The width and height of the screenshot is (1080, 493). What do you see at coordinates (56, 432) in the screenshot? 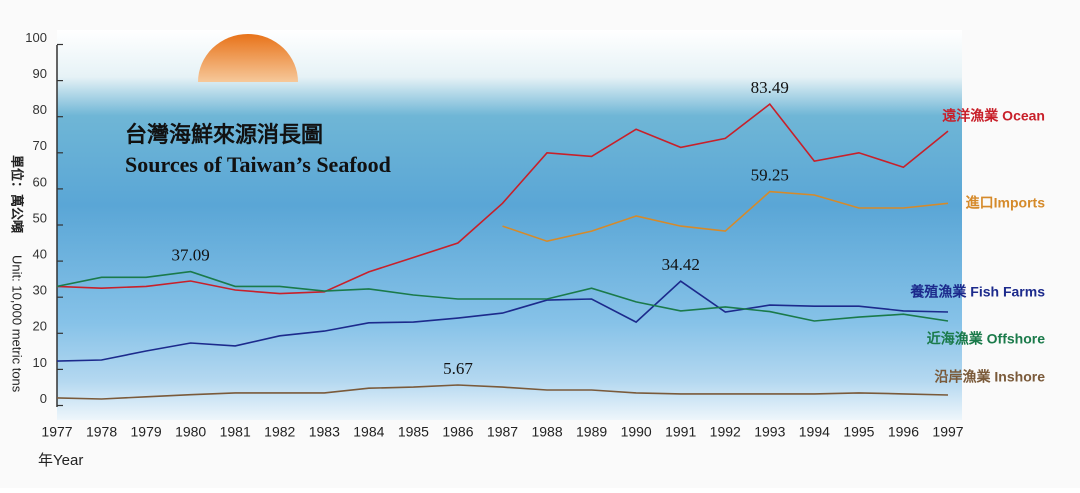
I see `x-tick-label: 1977` at bounding box center [56, 432].